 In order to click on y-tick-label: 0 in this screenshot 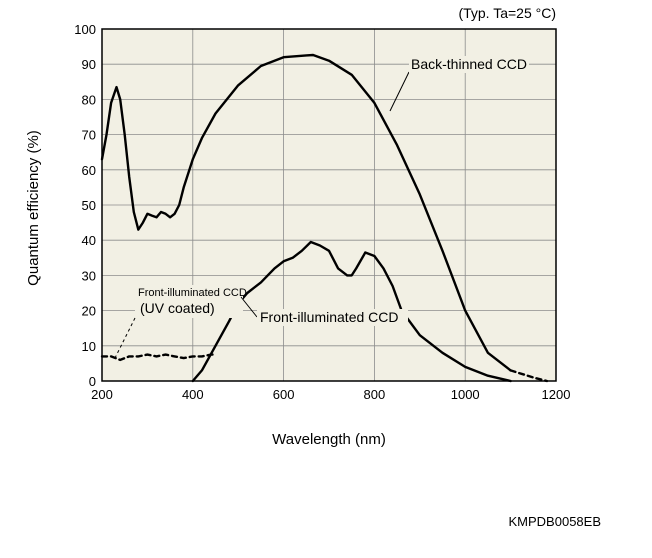, I will do `click(92, 381)`.